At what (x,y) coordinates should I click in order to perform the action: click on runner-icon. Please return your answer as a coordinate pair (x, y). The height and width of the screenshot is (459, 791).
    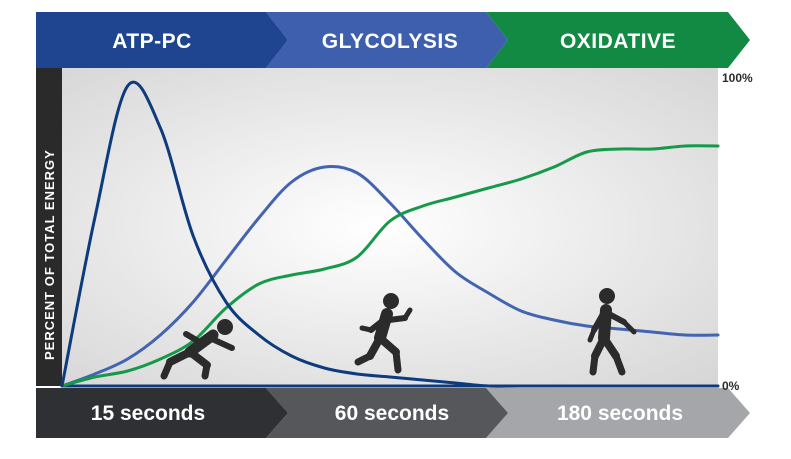
    Looking at the image, I should click on (383, 333).